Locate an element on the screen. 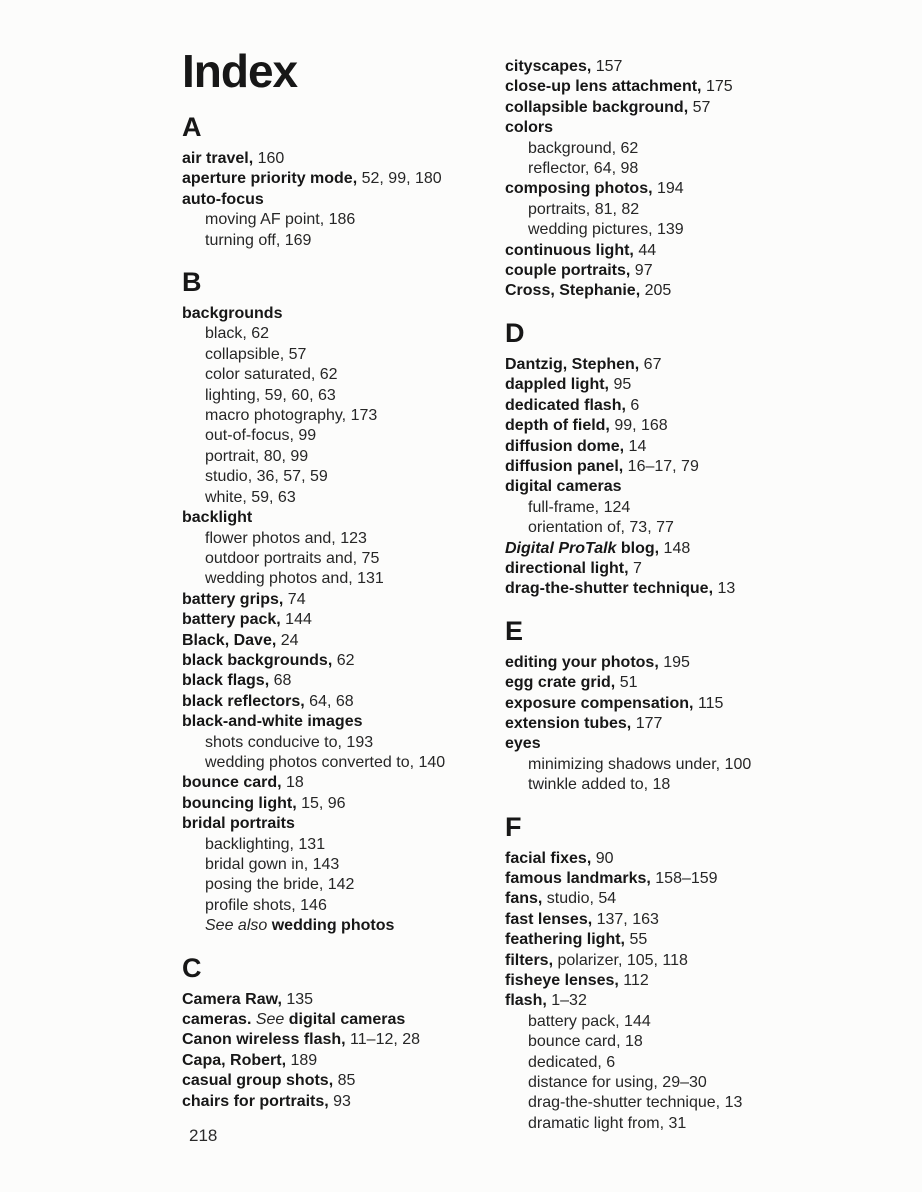 The image size is (922, 1192). index-entry: couple portraits, 97 is located at coordinates (675, 271).